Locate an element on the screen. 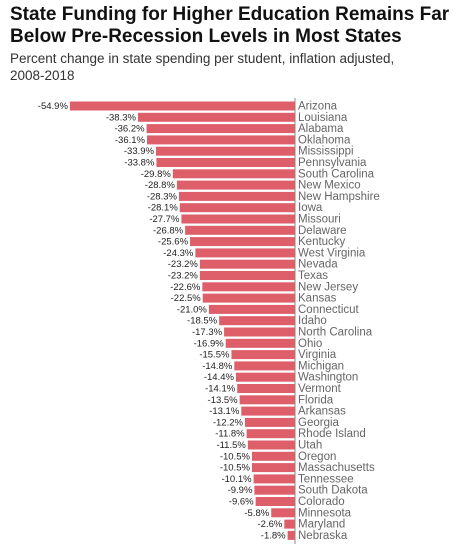 The height and width of the screenshot is (544, 476). category-label: Washington is located at coordinates (328, 378).